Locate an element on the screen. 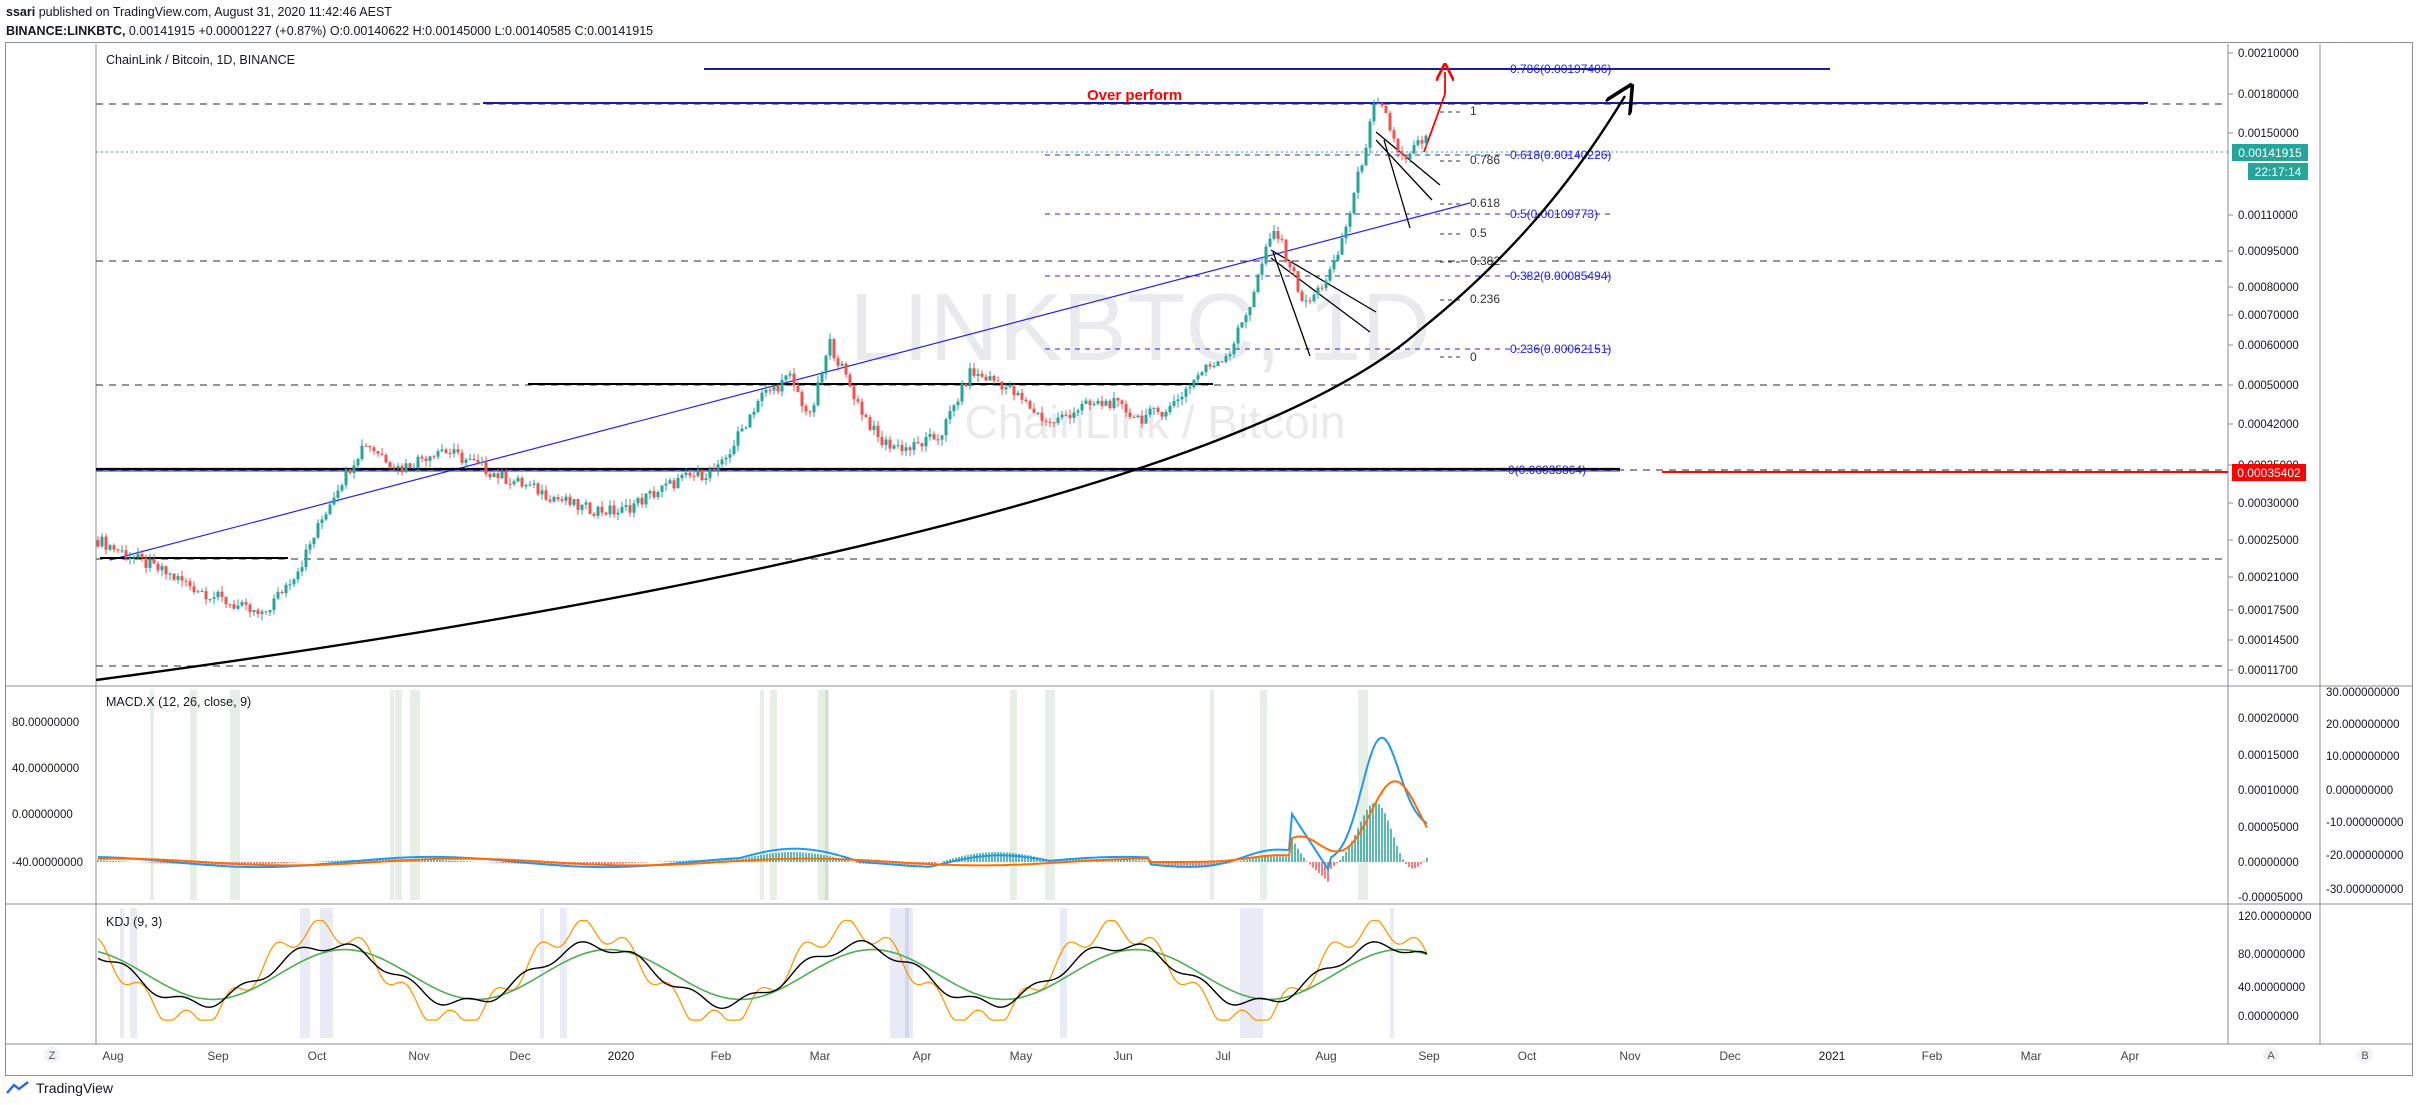 The image size is (2418, 1105). b-button-label: B is located at coordinates (2364, 1056).